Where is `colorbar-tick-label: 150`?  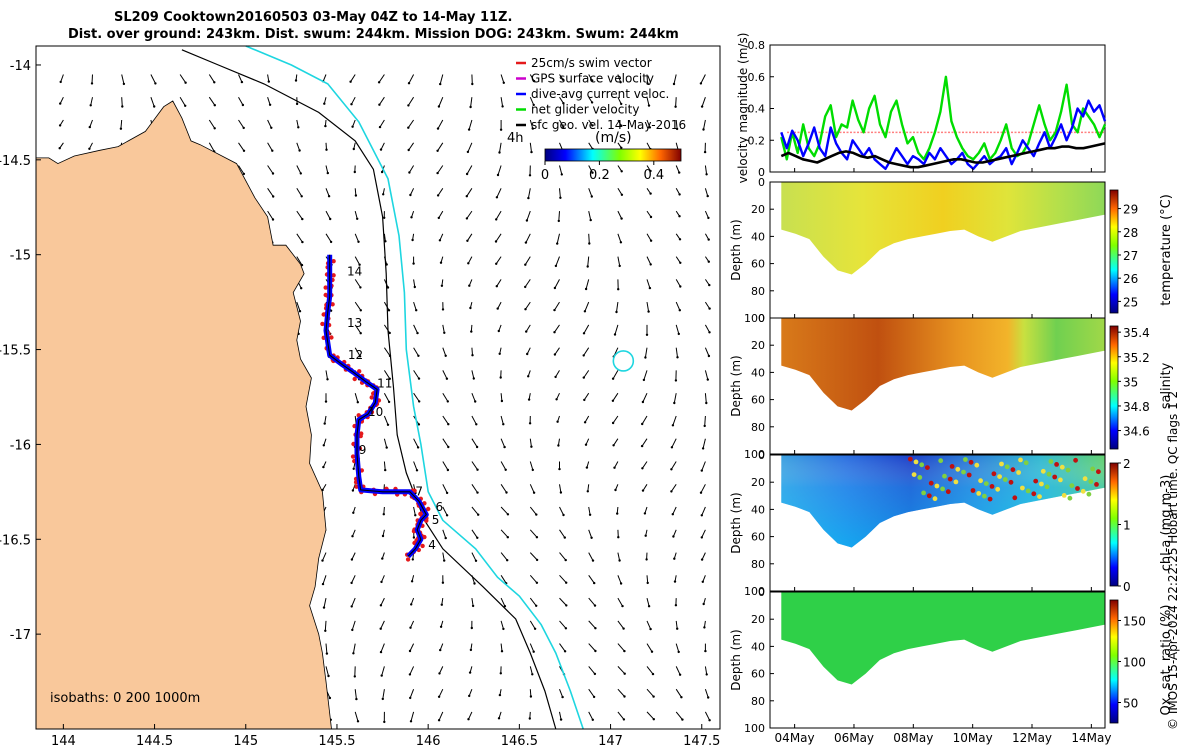 colorbar-tick-label: 150 is located at coordinates (1134, 622).